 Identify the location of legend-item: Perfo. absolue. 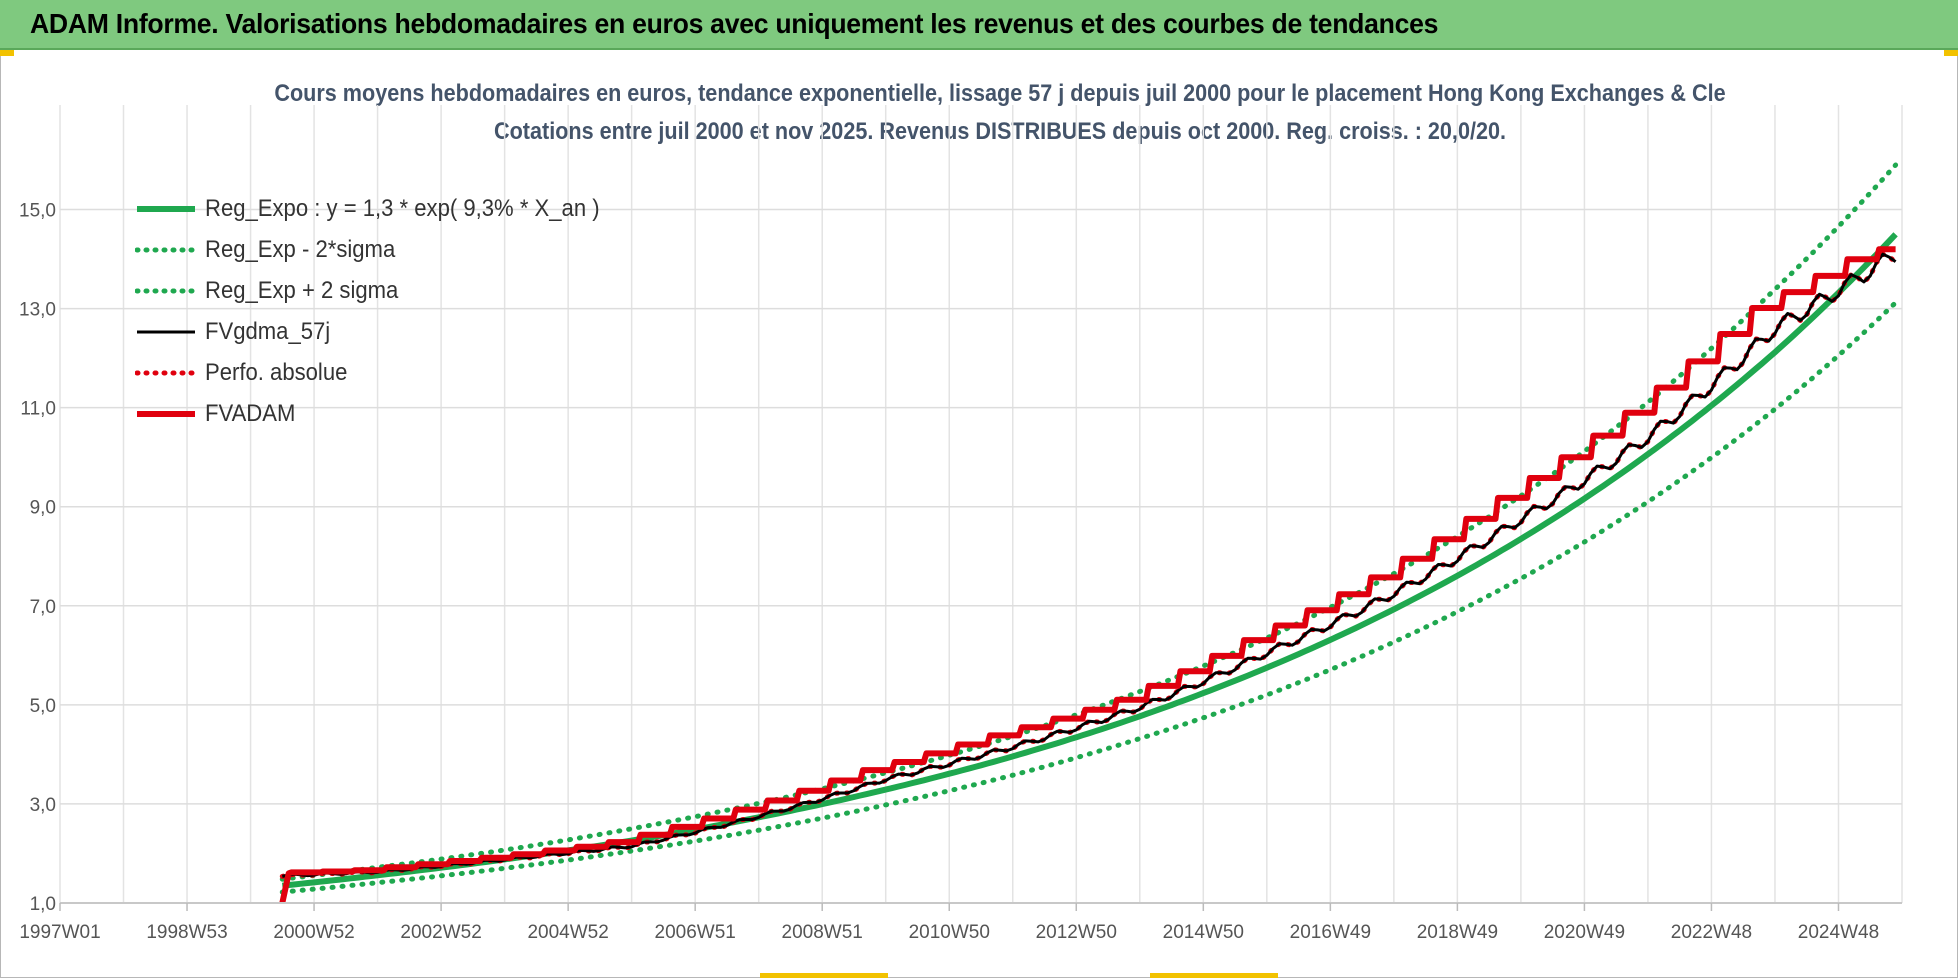
(384, 372).